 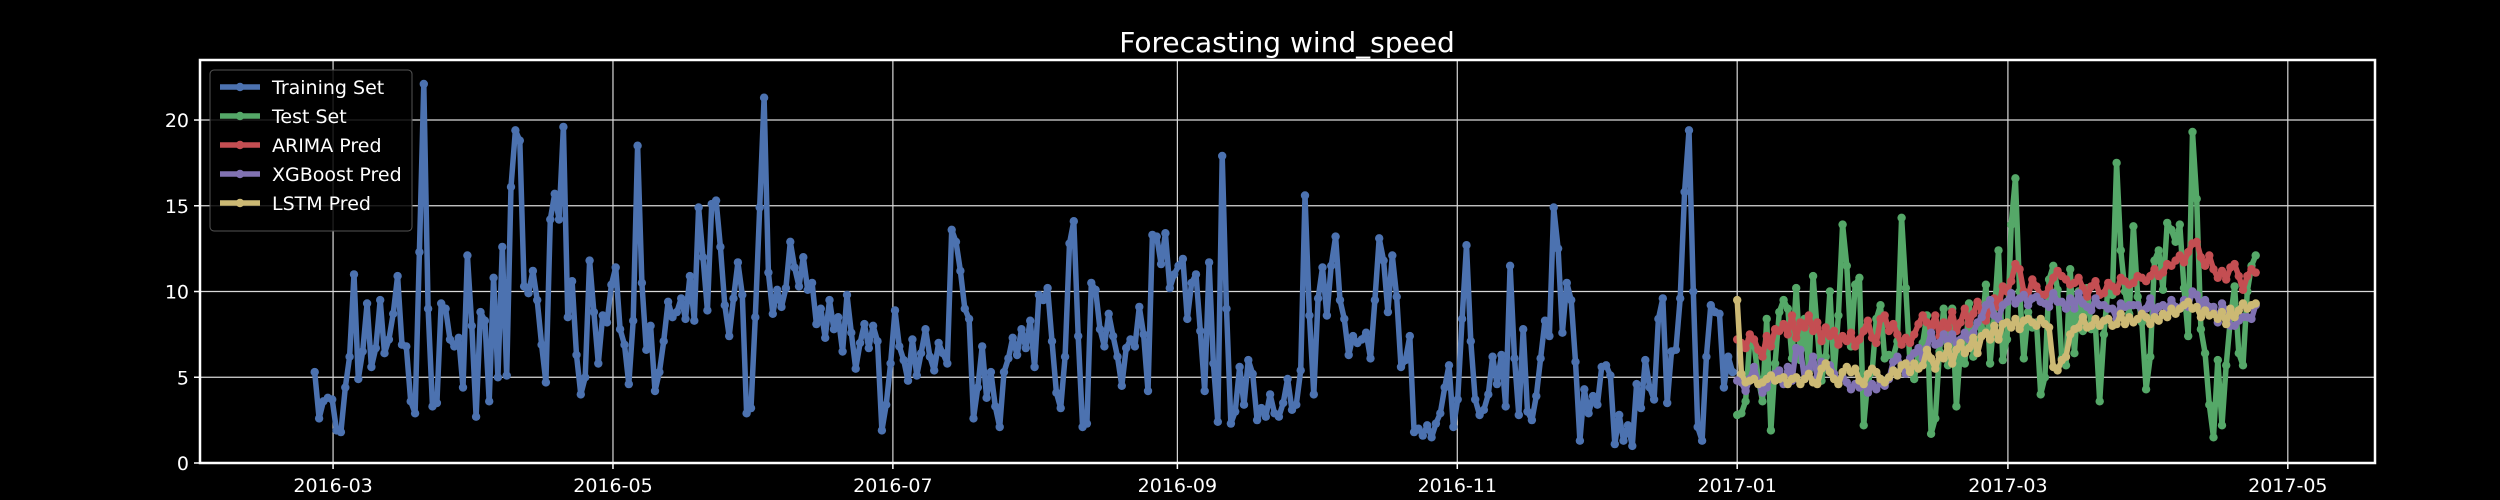 I want to click on series-arima-pred, so click(x=1996, y=299).